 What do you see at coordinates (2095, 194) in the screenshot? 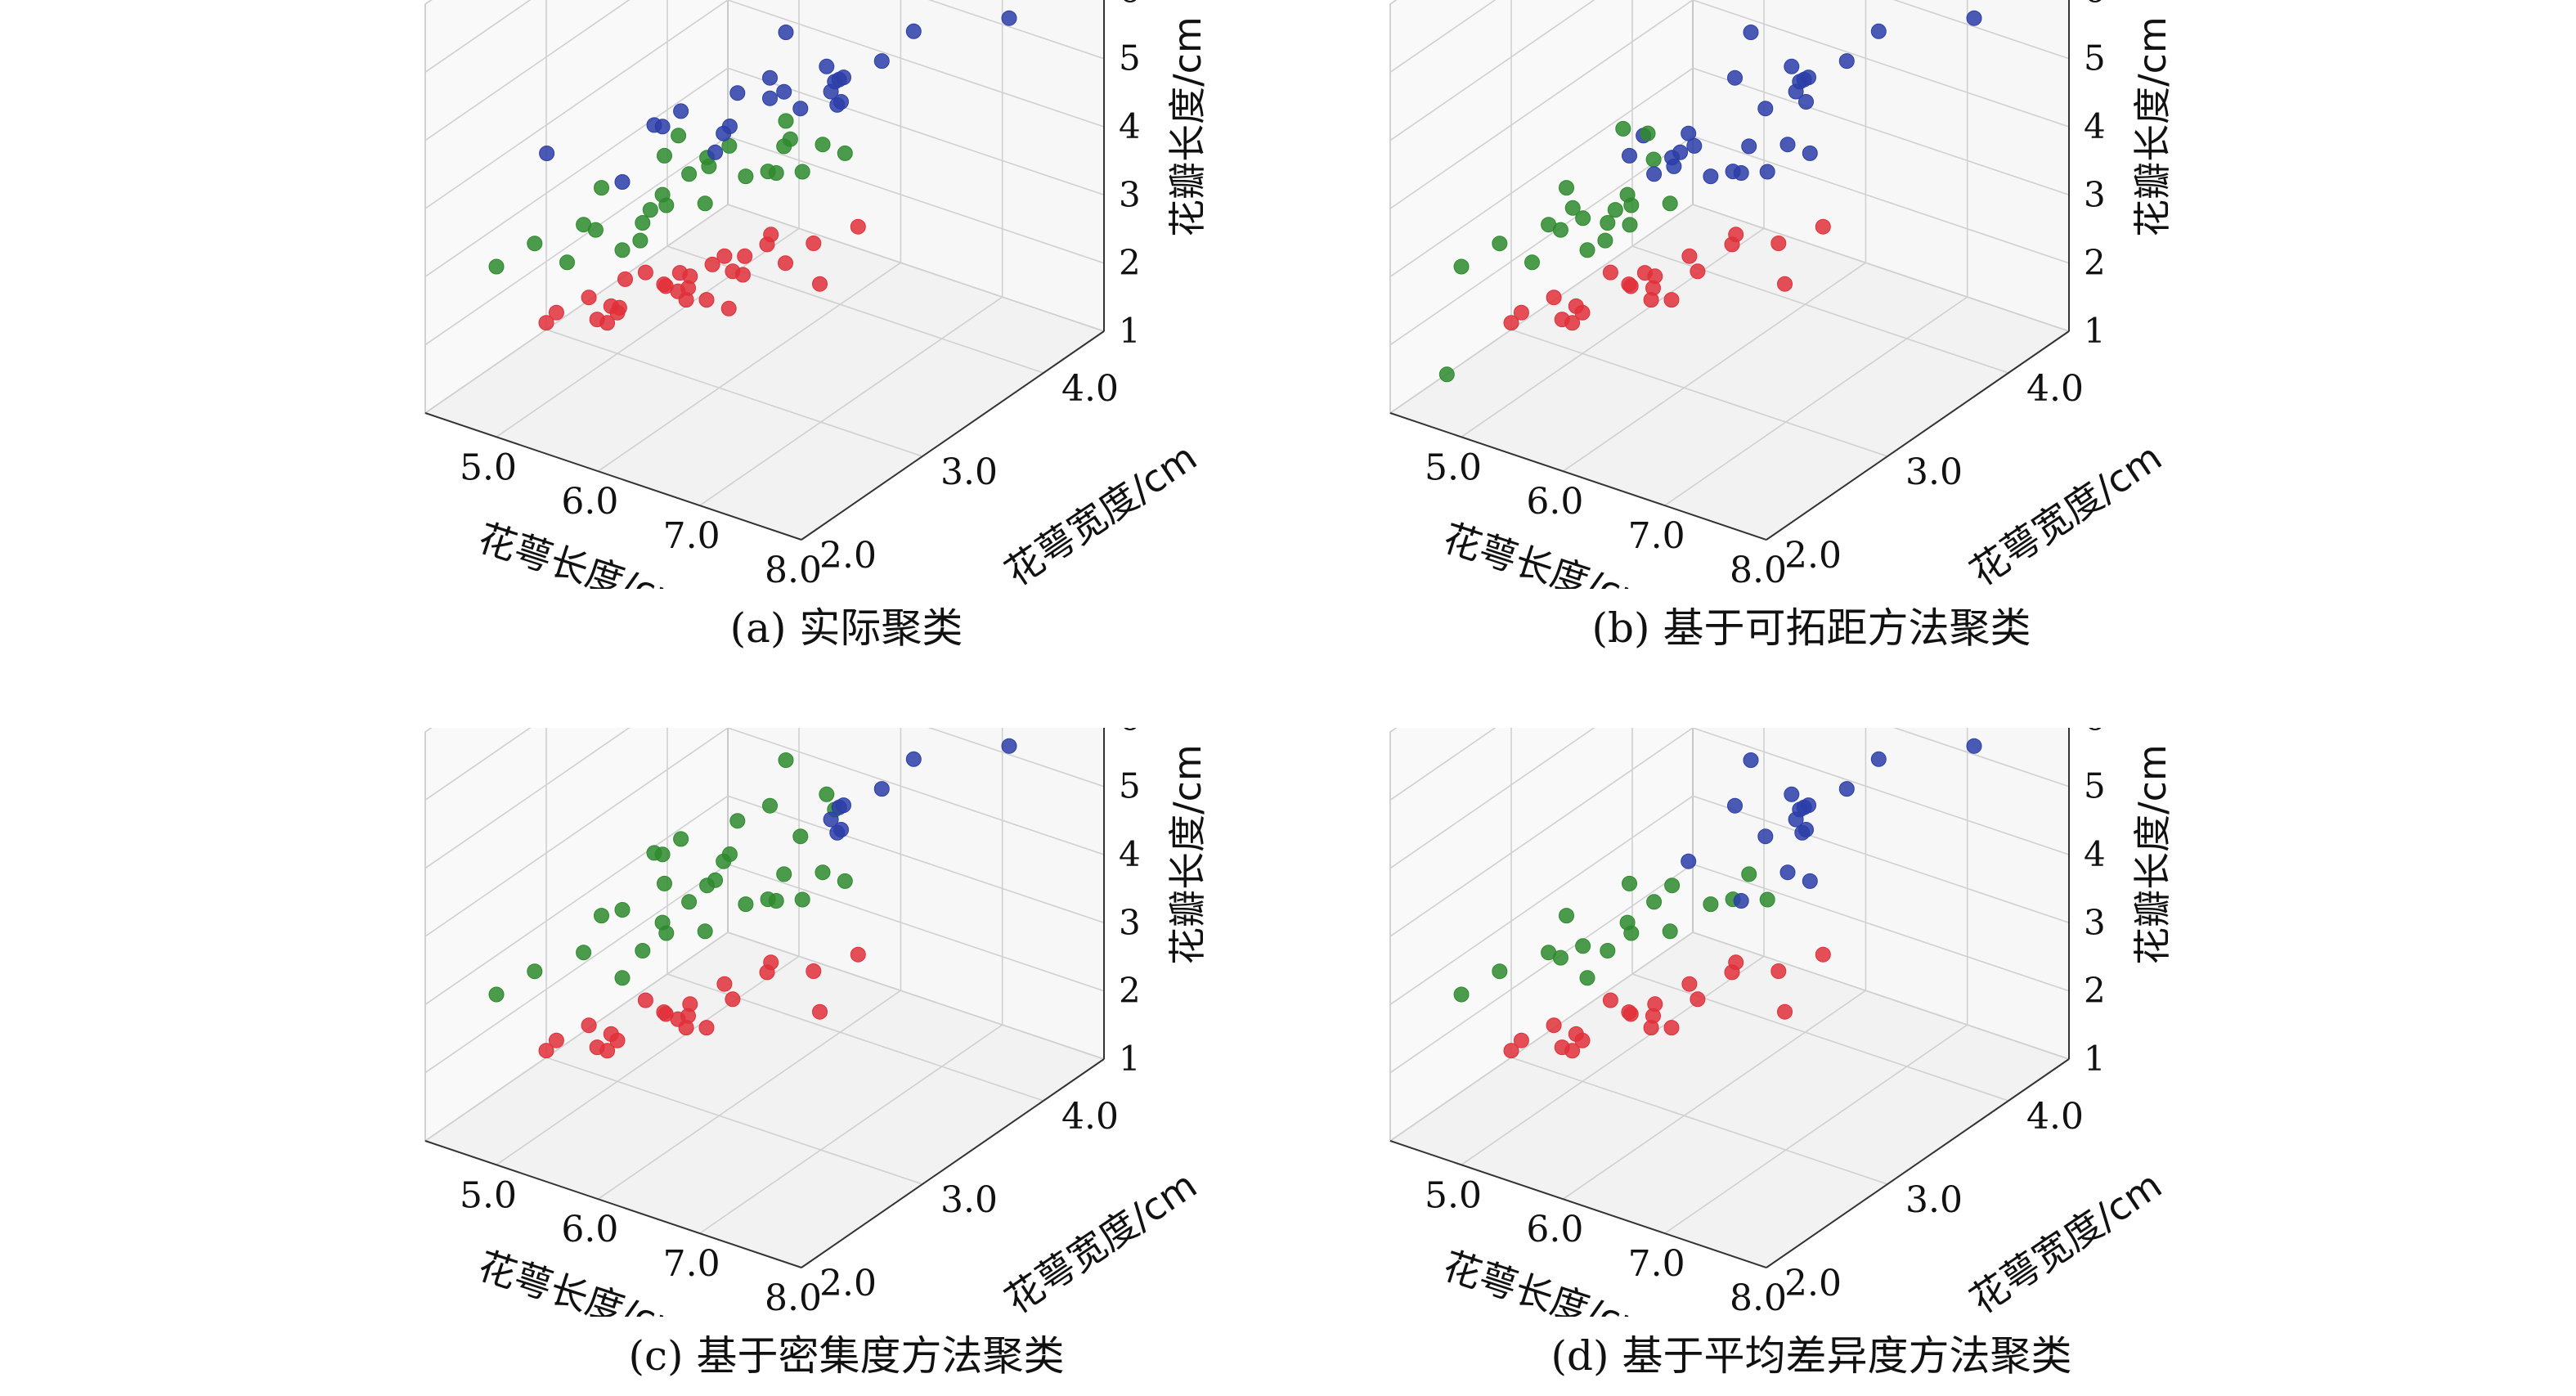
I see `z-tick-label: 3` at bounding box center [2095, 194].